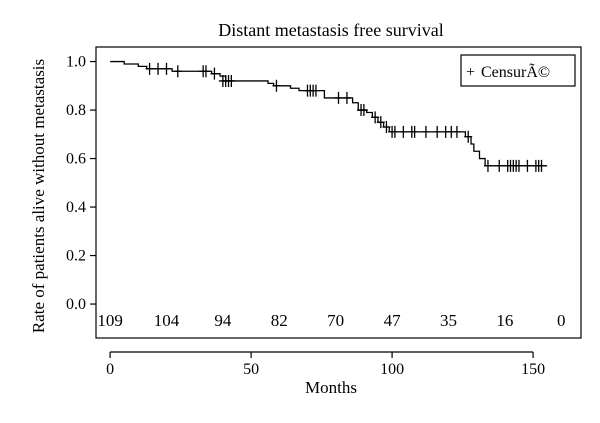 This screenshot has width=600, height=423. Describe the element at coordinates (110, 369) in the screenshot. I see `x-tick-label: 0` at that location.